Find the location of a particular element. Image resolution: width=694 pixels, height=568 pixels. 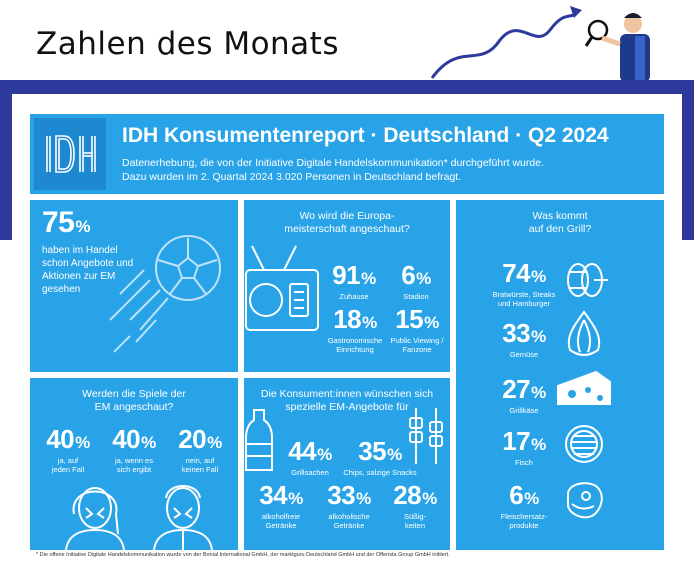

bottle-icon is located at coordinates (259, 440).